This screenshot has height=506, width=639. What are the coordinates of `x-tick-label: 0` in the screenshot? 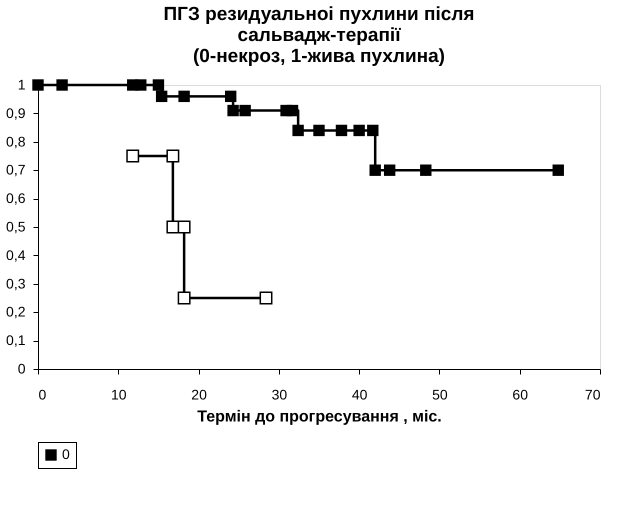 It's located at (42, 394).